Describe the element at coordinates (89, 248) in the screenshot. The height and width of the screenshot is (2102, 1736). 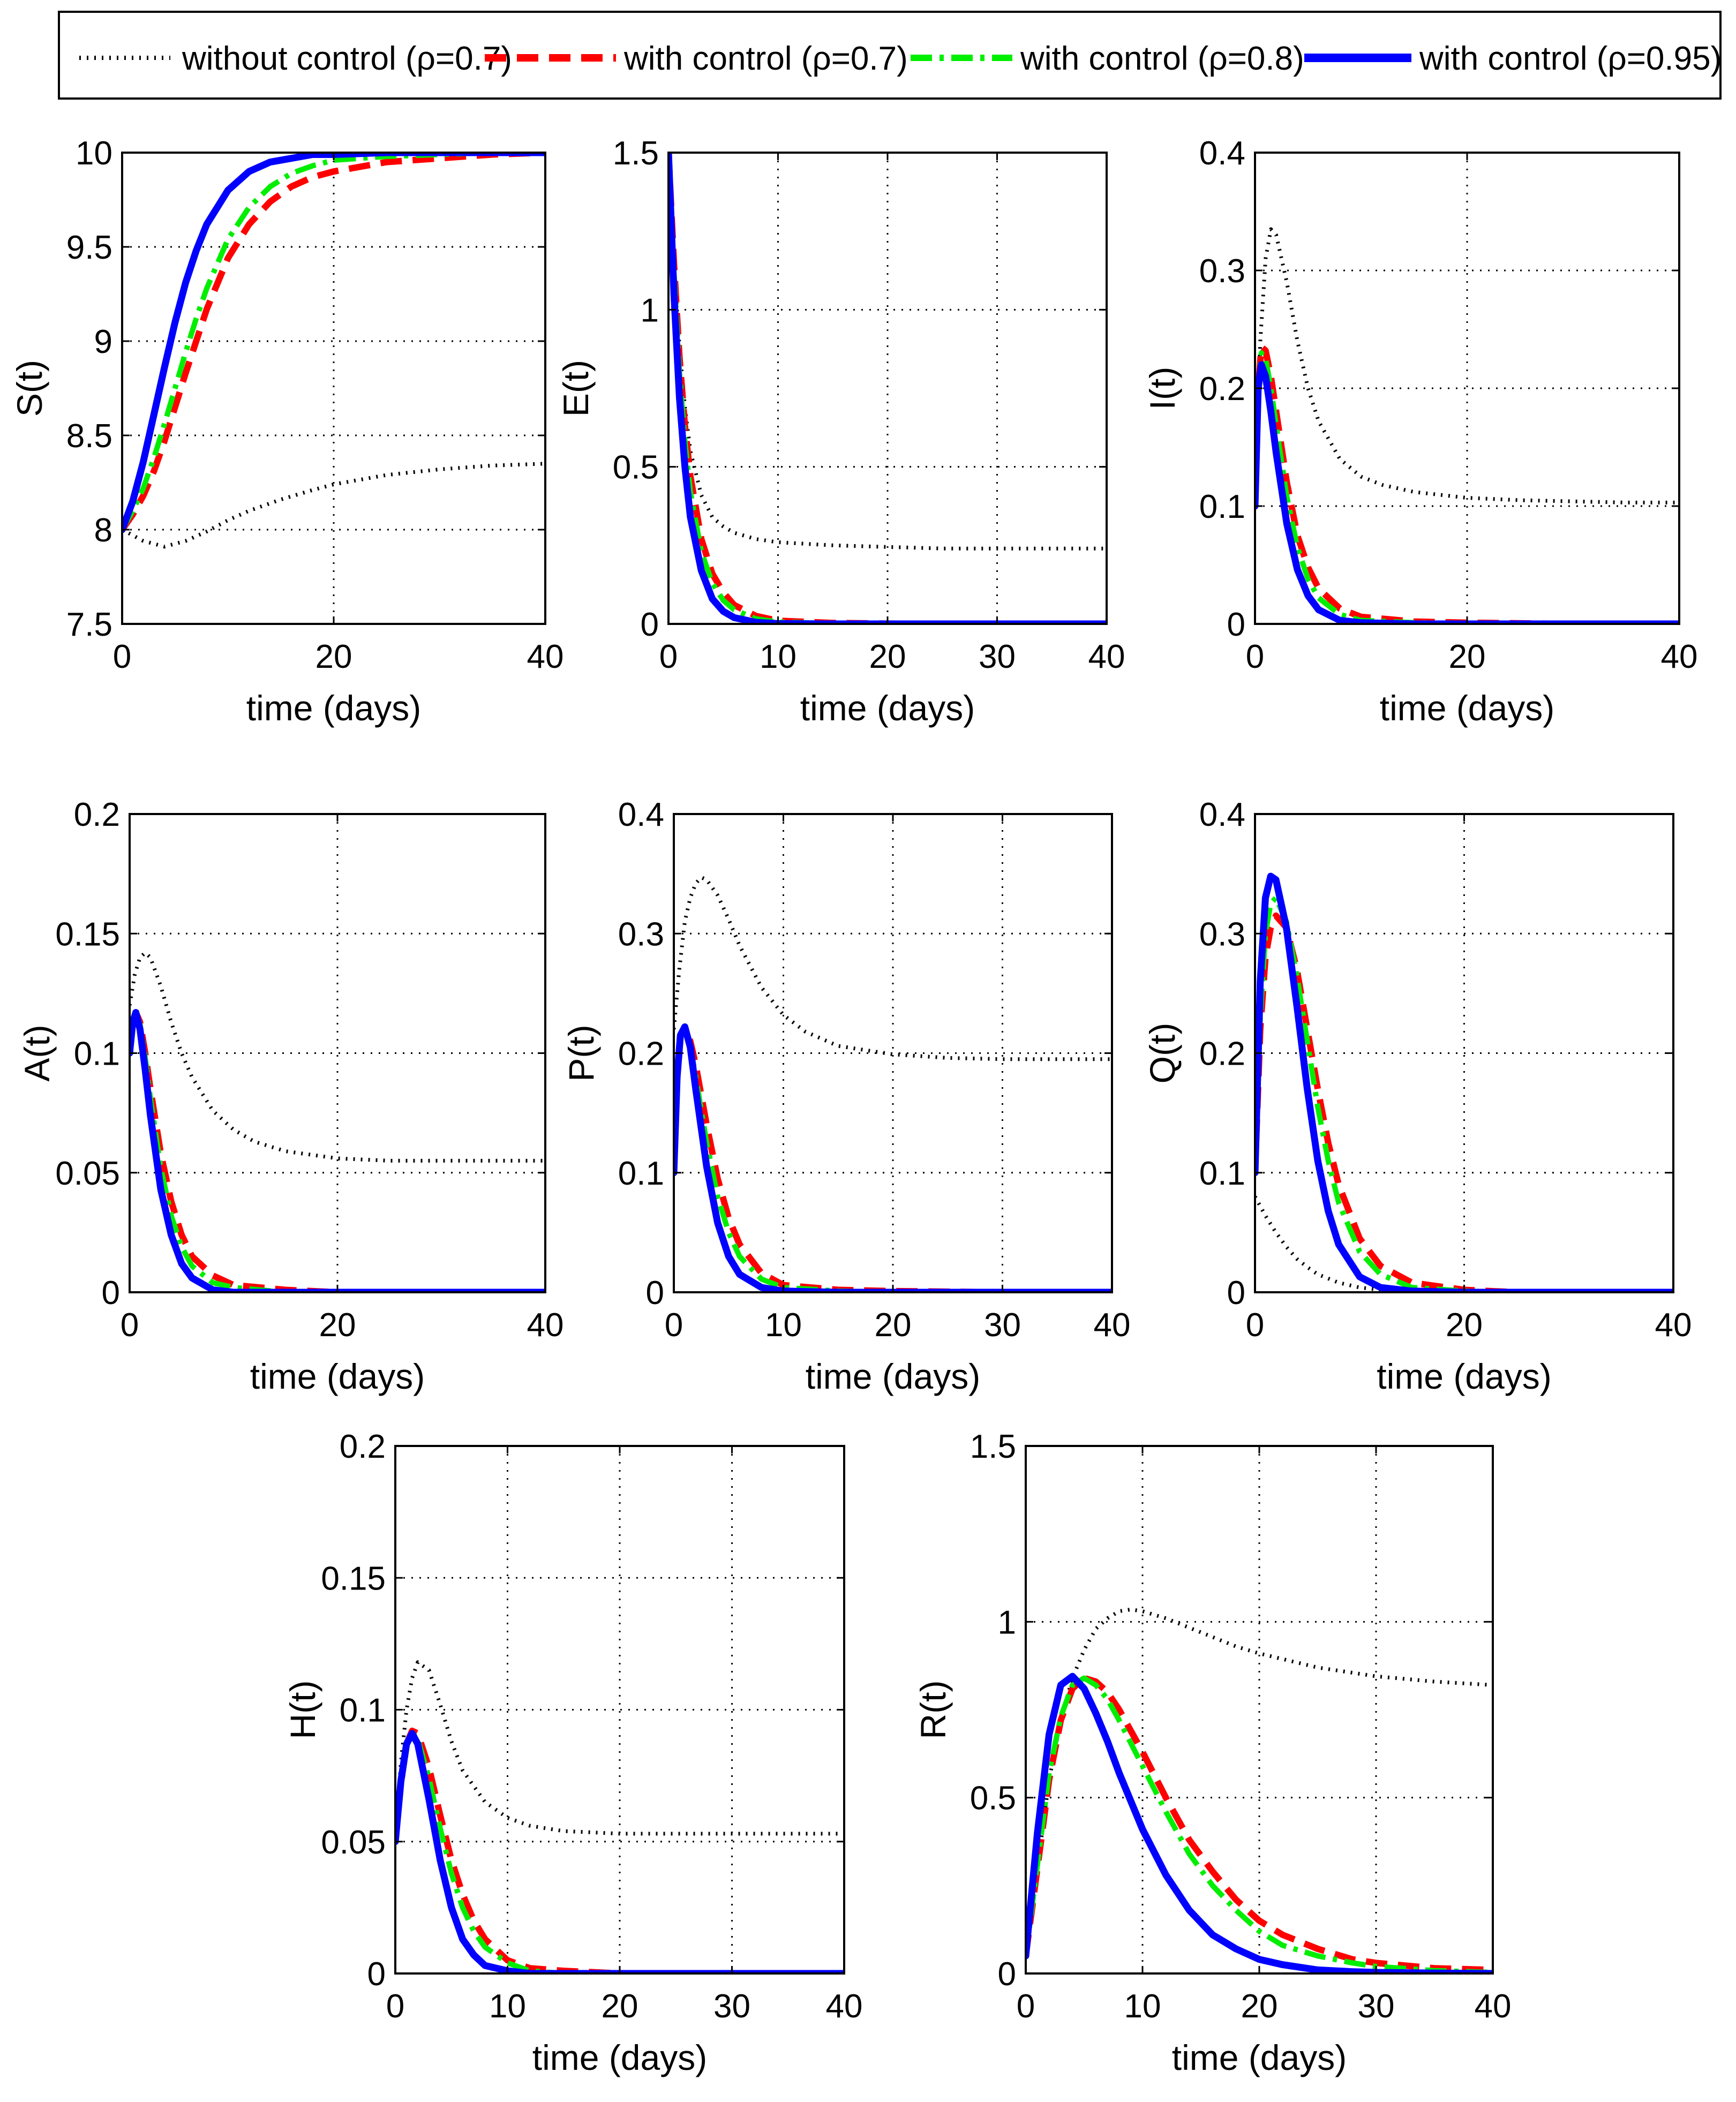
I see `y-tick-label: 9.5` at that location.